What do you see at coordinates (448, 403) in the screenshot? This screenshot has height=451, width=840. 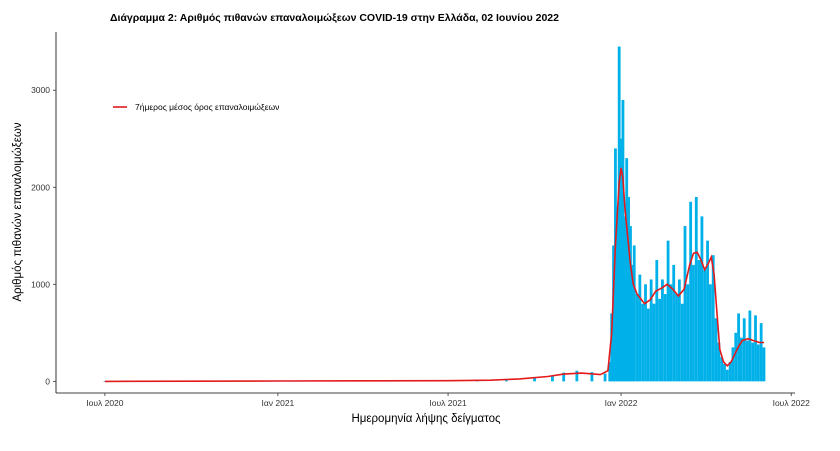 I see `x-tick-label: Ιουλ 2021` at bounding box center [448, 403].